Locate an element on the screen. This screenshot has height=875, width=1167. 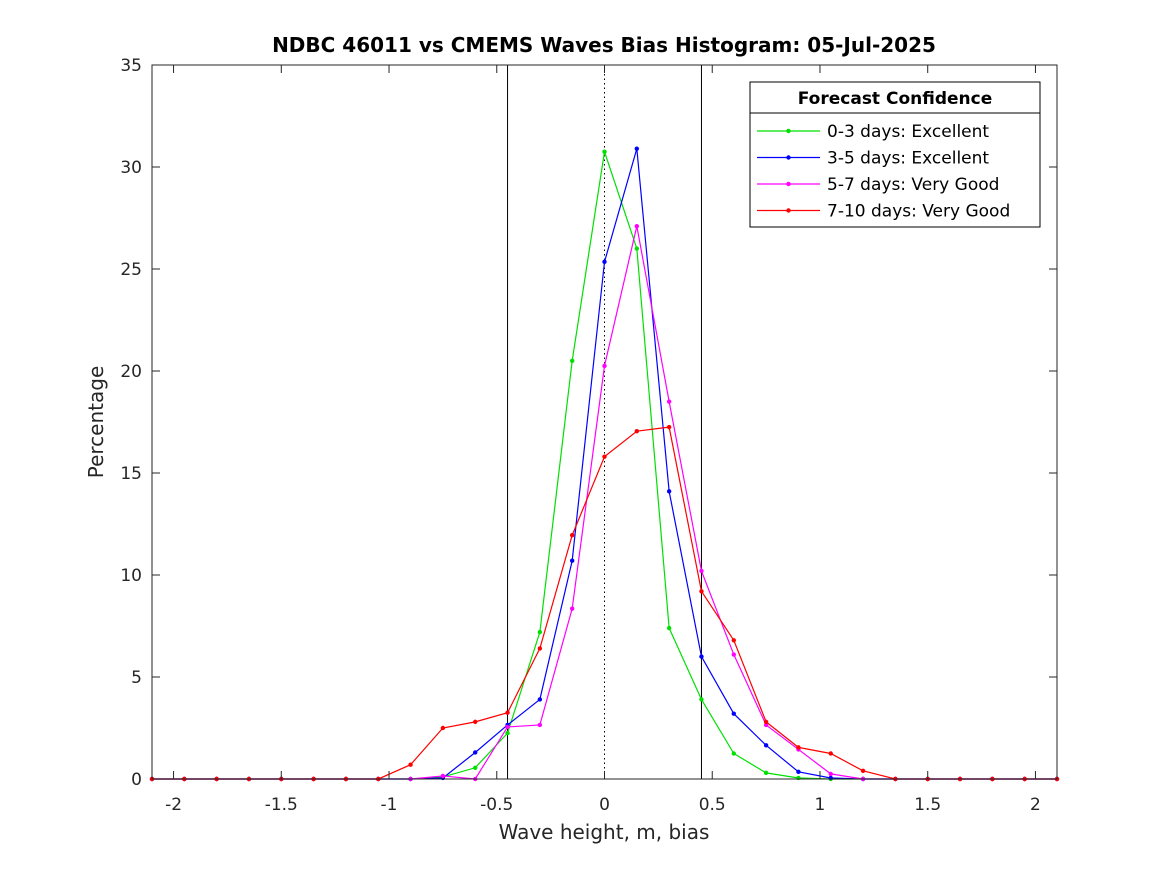
legend-label: 3-5 days: Excellent is located at coordinates (908, 159).